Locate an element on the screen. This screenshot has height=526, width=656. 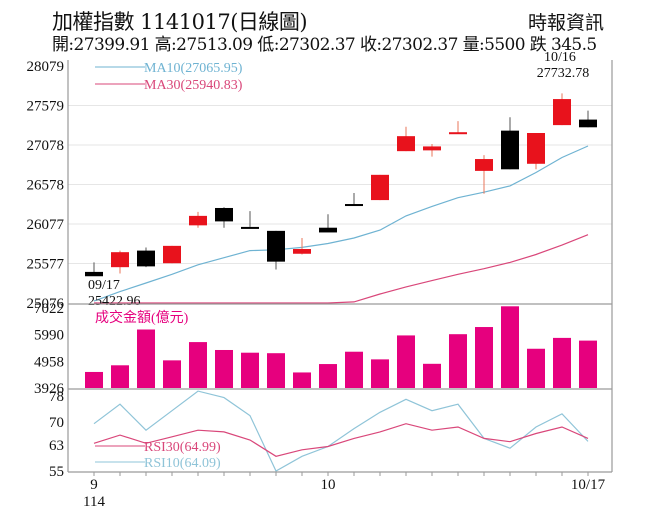
rsi10-legend-label: RSI10(64.09) is located at coordinates (182, 463).